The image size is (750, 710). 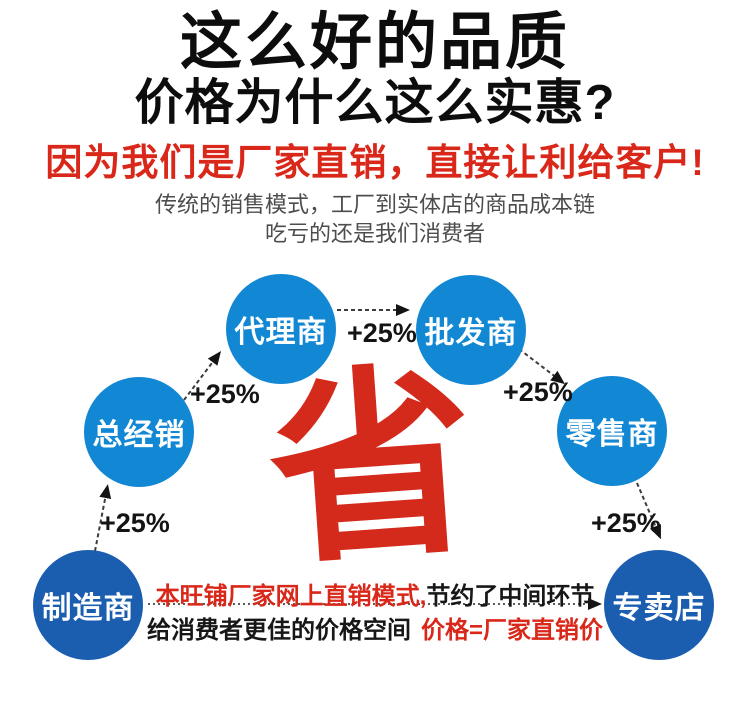 I want to click on node-general-distributor: 总经销, so click(x=139, y=432).